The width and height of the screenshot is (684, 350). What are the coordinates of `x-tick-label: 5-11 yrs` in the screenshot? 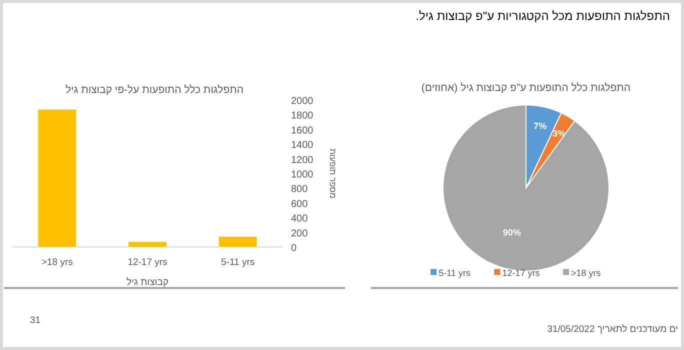 It's located at (238, 262).